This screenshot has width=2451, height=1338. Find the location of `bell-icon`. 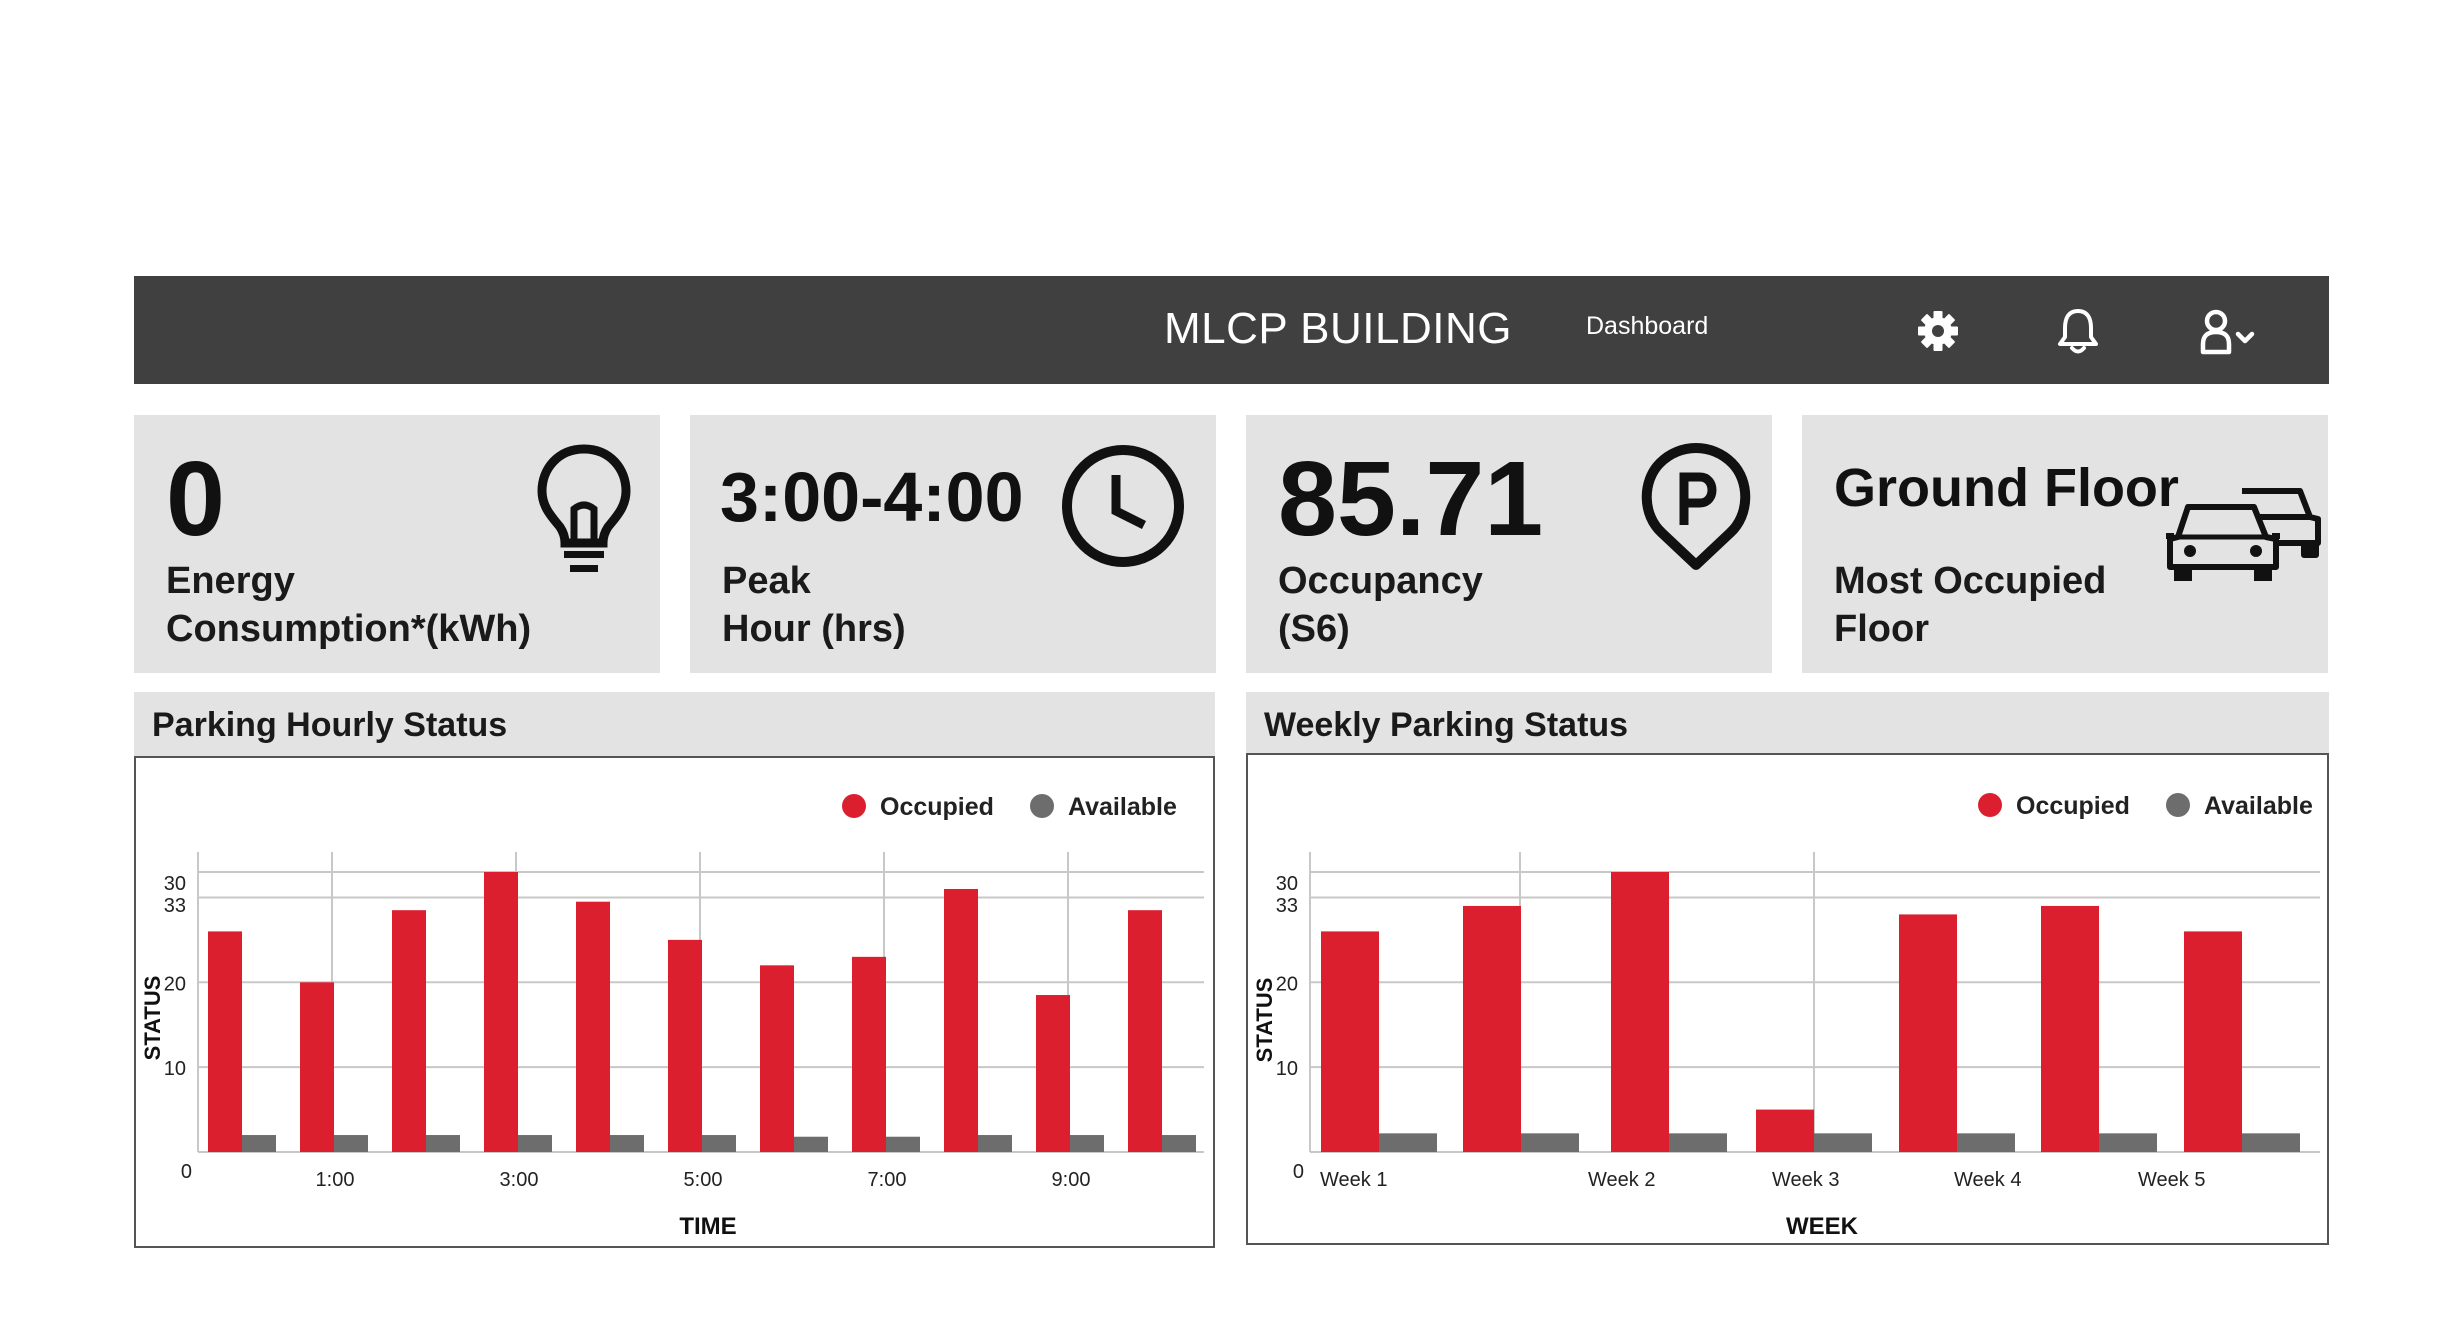

bell-icon is located at coordinates (2078, 331).